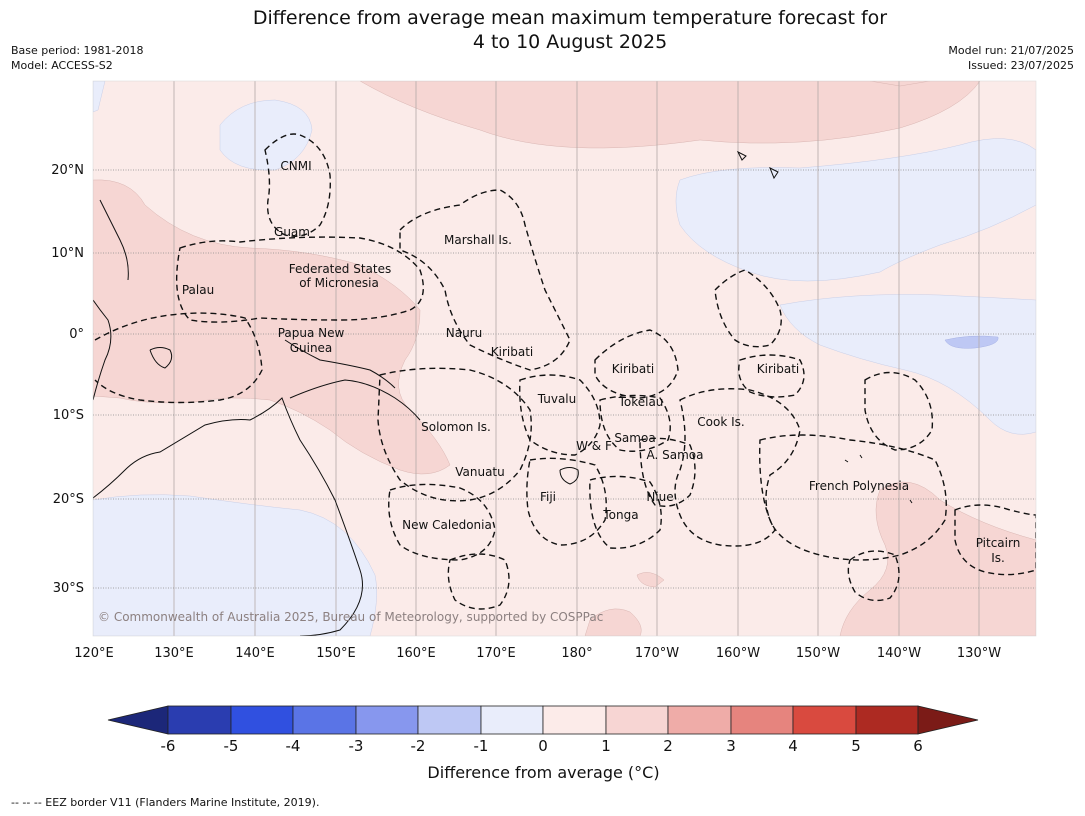  What do you see at coordinates (634, 438) in the screenshot?
I see `place-label: Samoa` at bounding box center [634, 438].